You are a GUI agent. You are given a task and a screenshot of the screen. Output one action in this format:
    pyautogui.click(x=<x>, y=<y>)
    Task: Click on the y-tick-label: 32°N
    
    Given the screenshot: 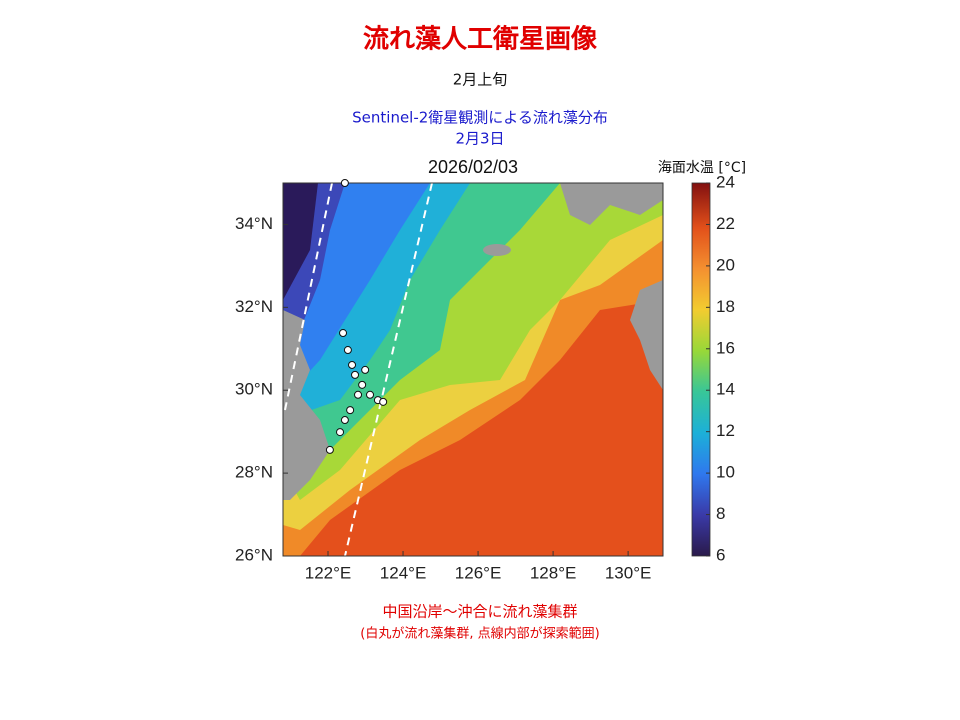 What is the action you would take?
    pyautogui.click(x=254, y=306)
    